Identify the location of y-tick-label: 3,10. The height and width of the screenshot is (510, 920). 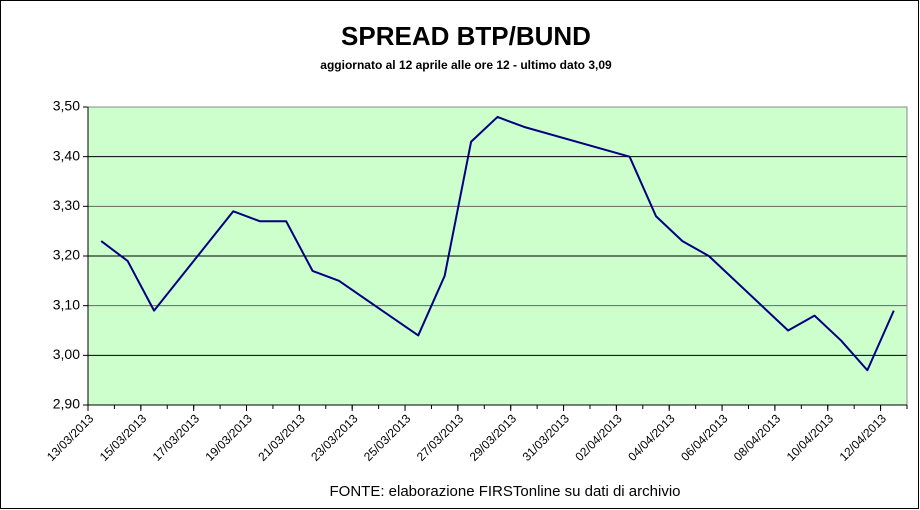
(66, 304).